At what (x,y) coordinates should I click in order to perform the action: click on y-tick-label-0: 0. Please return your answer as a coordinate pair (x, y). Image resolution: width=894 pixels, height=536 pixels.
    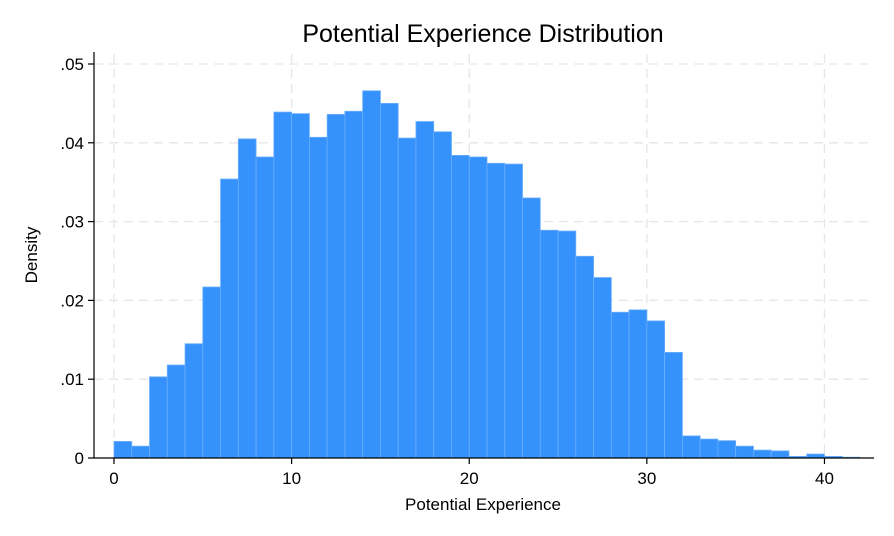
    Looking at the image, I should click on (79, 458).